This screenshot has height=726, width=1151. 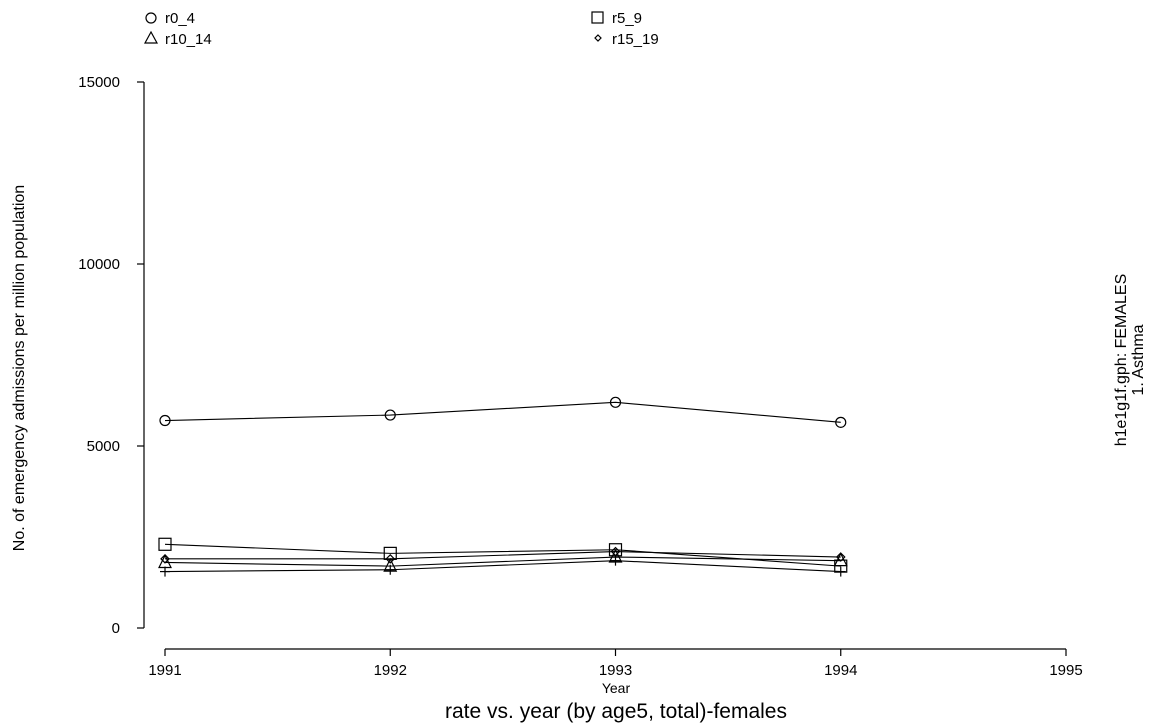 What do you see at coordinates (627, 18) in the screenshot?
I see `legend-label: r5_9` at bounding box center [627, 18].